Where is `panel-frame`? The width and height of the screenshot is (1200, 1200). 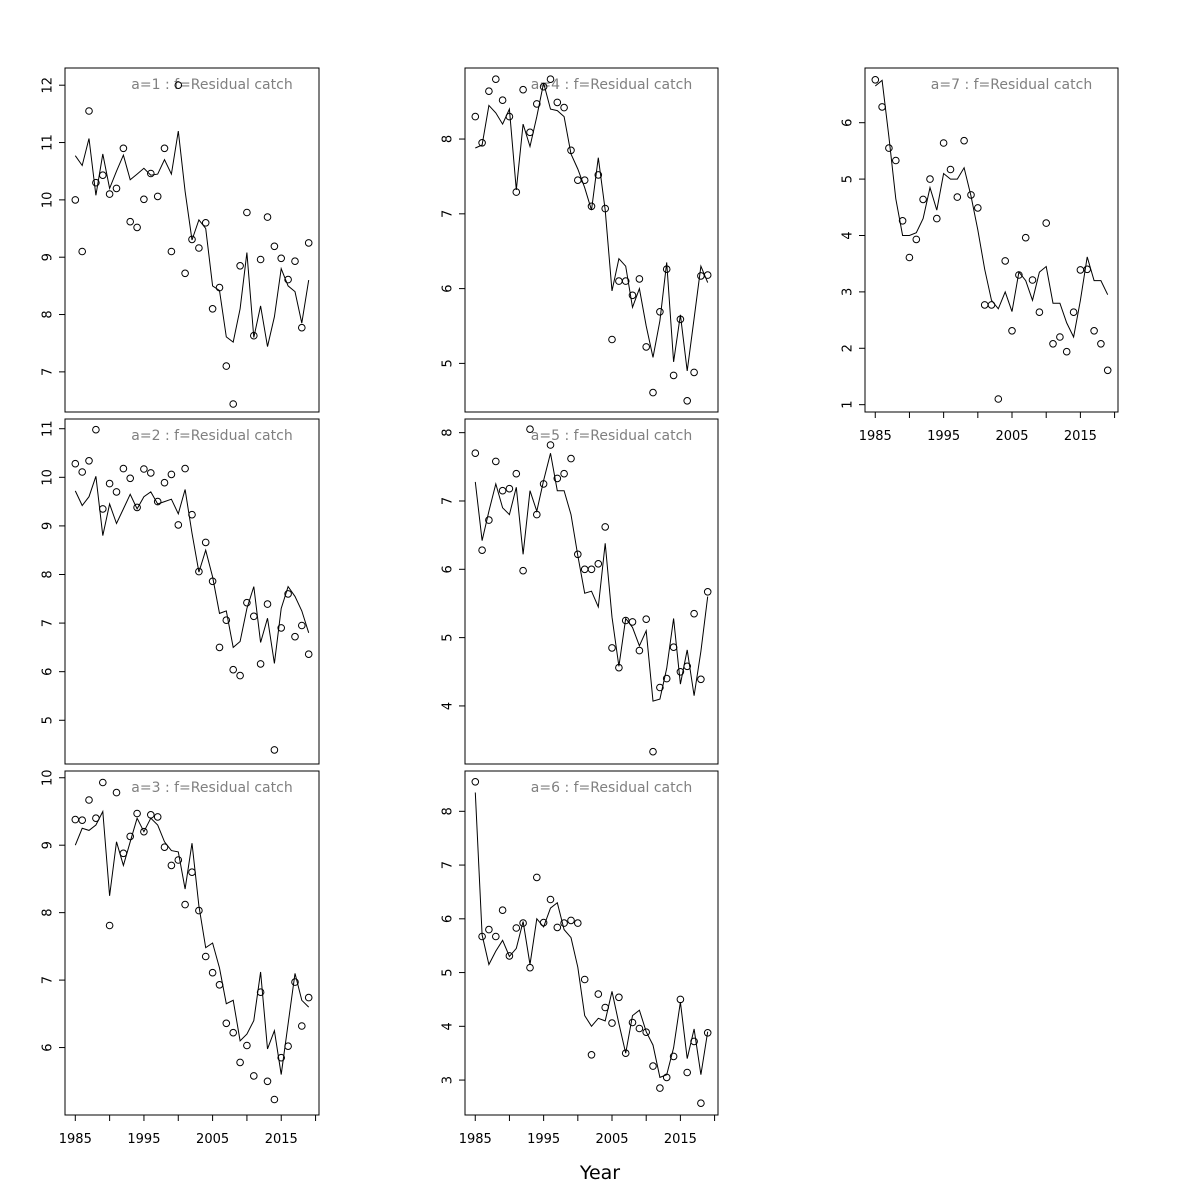 panel-frame is located at coordinates (192, 943).